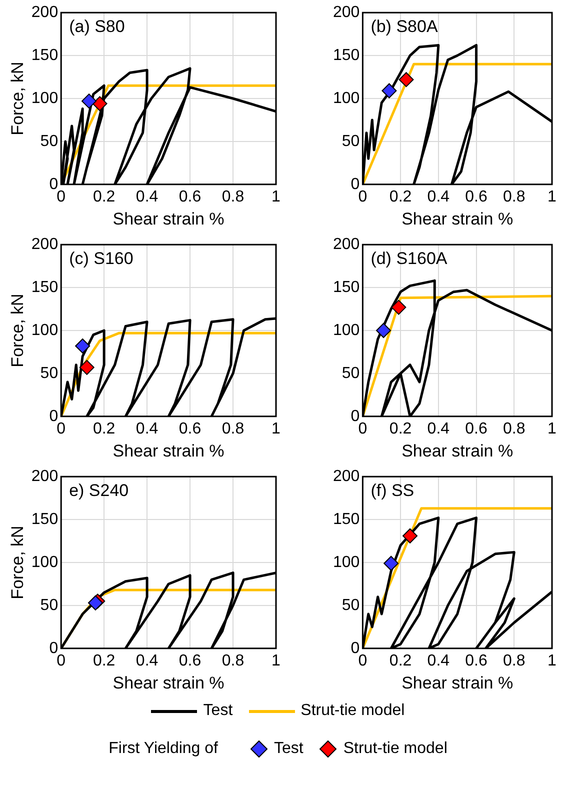  What do you see at coordinates (392, 490) in the screenshot?
I see `chart-title: (f) SS` at bounding box center [392, 490].